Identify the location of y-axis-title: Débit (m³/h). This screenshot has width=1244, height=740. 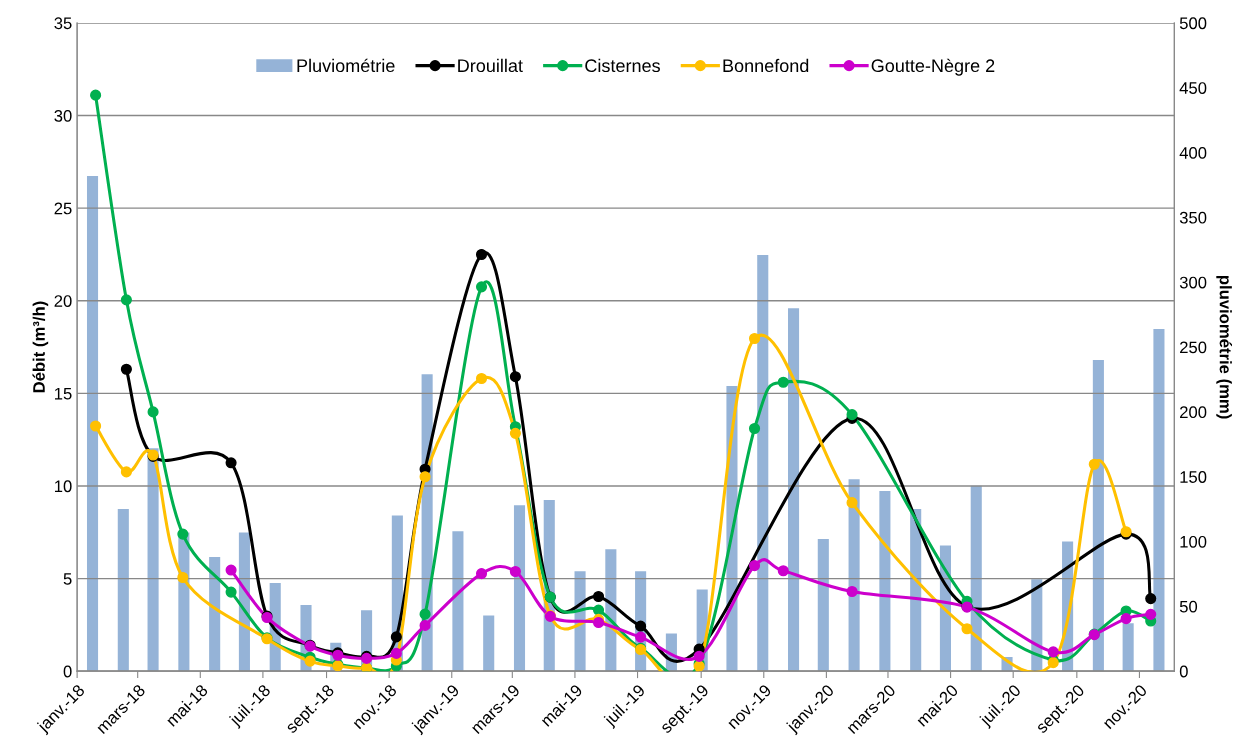
(40, 347).